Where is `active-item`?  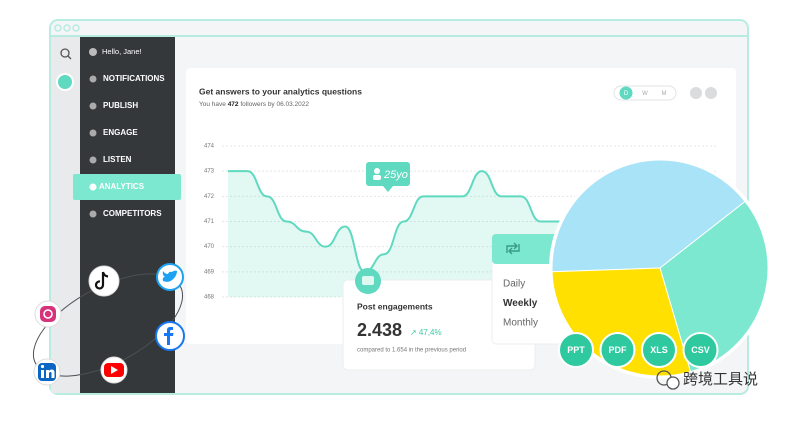 active-item is located at coordinates (127, 187).